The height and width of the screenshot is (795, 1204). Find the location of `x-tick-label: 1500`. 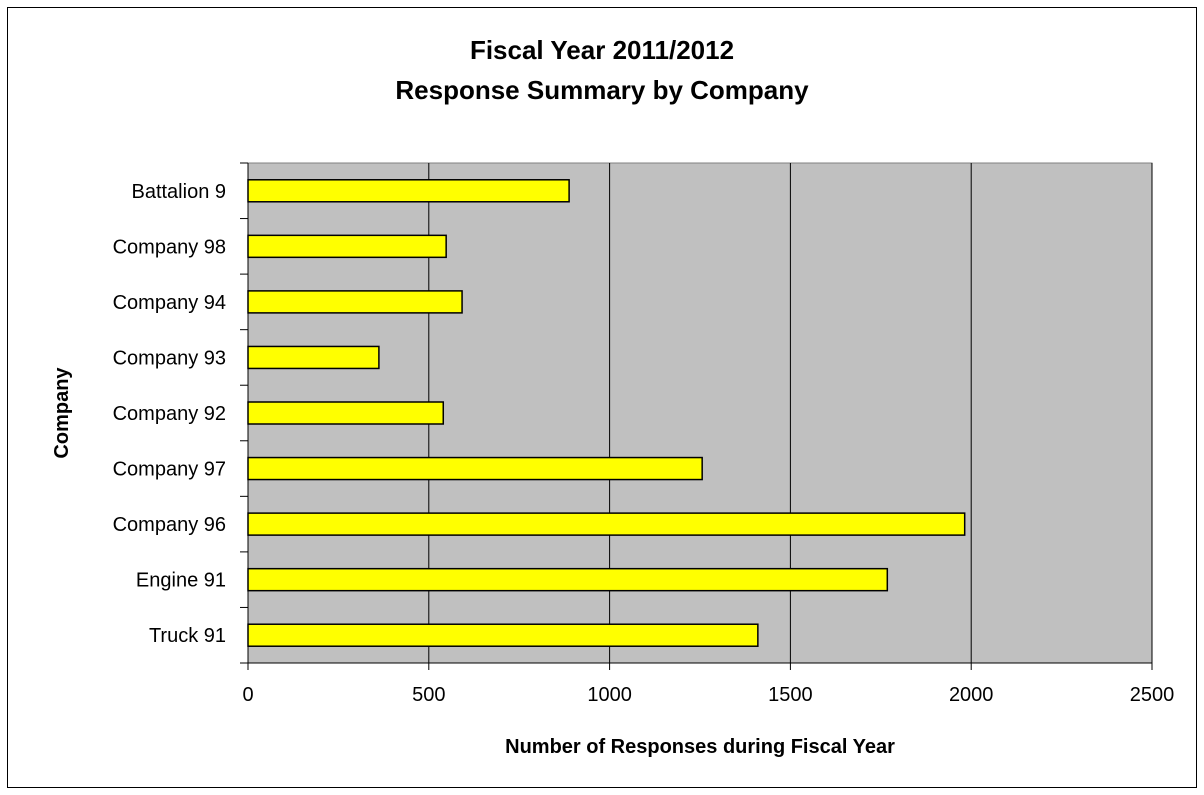

x-tick-label: 1500 is located at coordinates (790, 695).